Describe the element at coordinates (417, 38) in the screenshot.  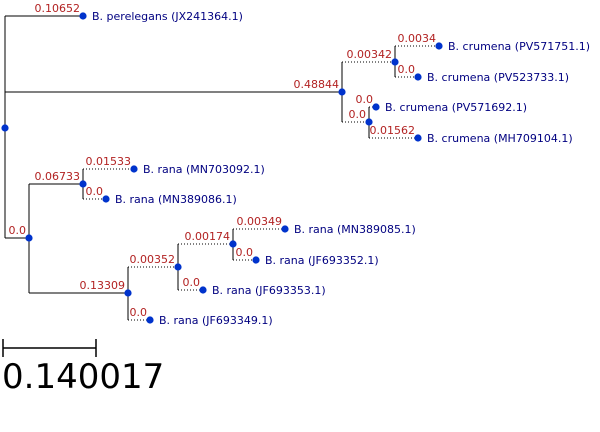
I see `branch-length-label: 0.0034` at that location.